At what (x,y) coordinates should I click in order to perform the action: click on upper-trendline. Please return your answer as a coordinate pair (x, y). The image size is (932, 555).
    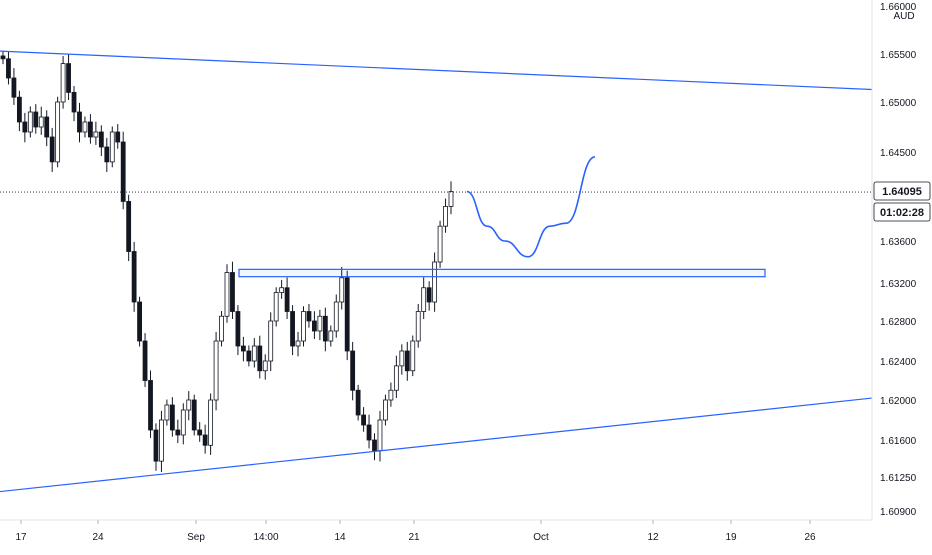
    Looking at the image, I should click on (436, 70).